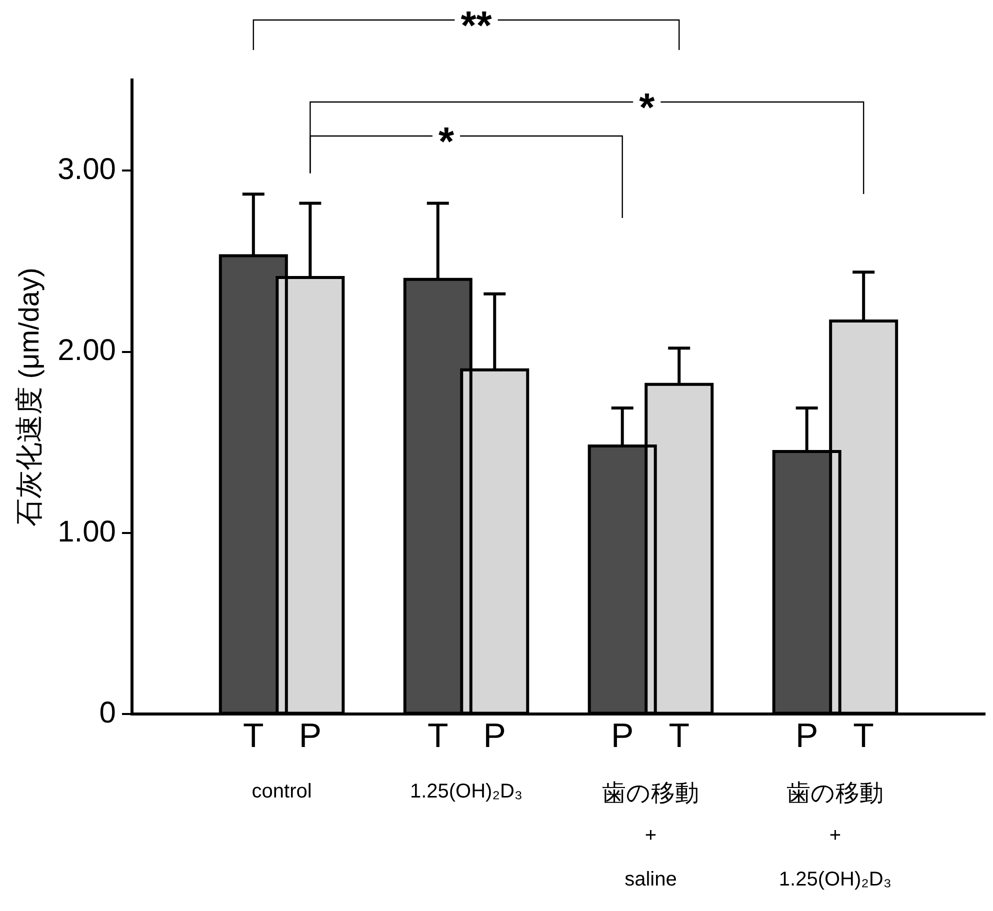 The width and height of the screenshot is (993, 911). I want to click on y-tick-label: 1.00, so click(87, 531).